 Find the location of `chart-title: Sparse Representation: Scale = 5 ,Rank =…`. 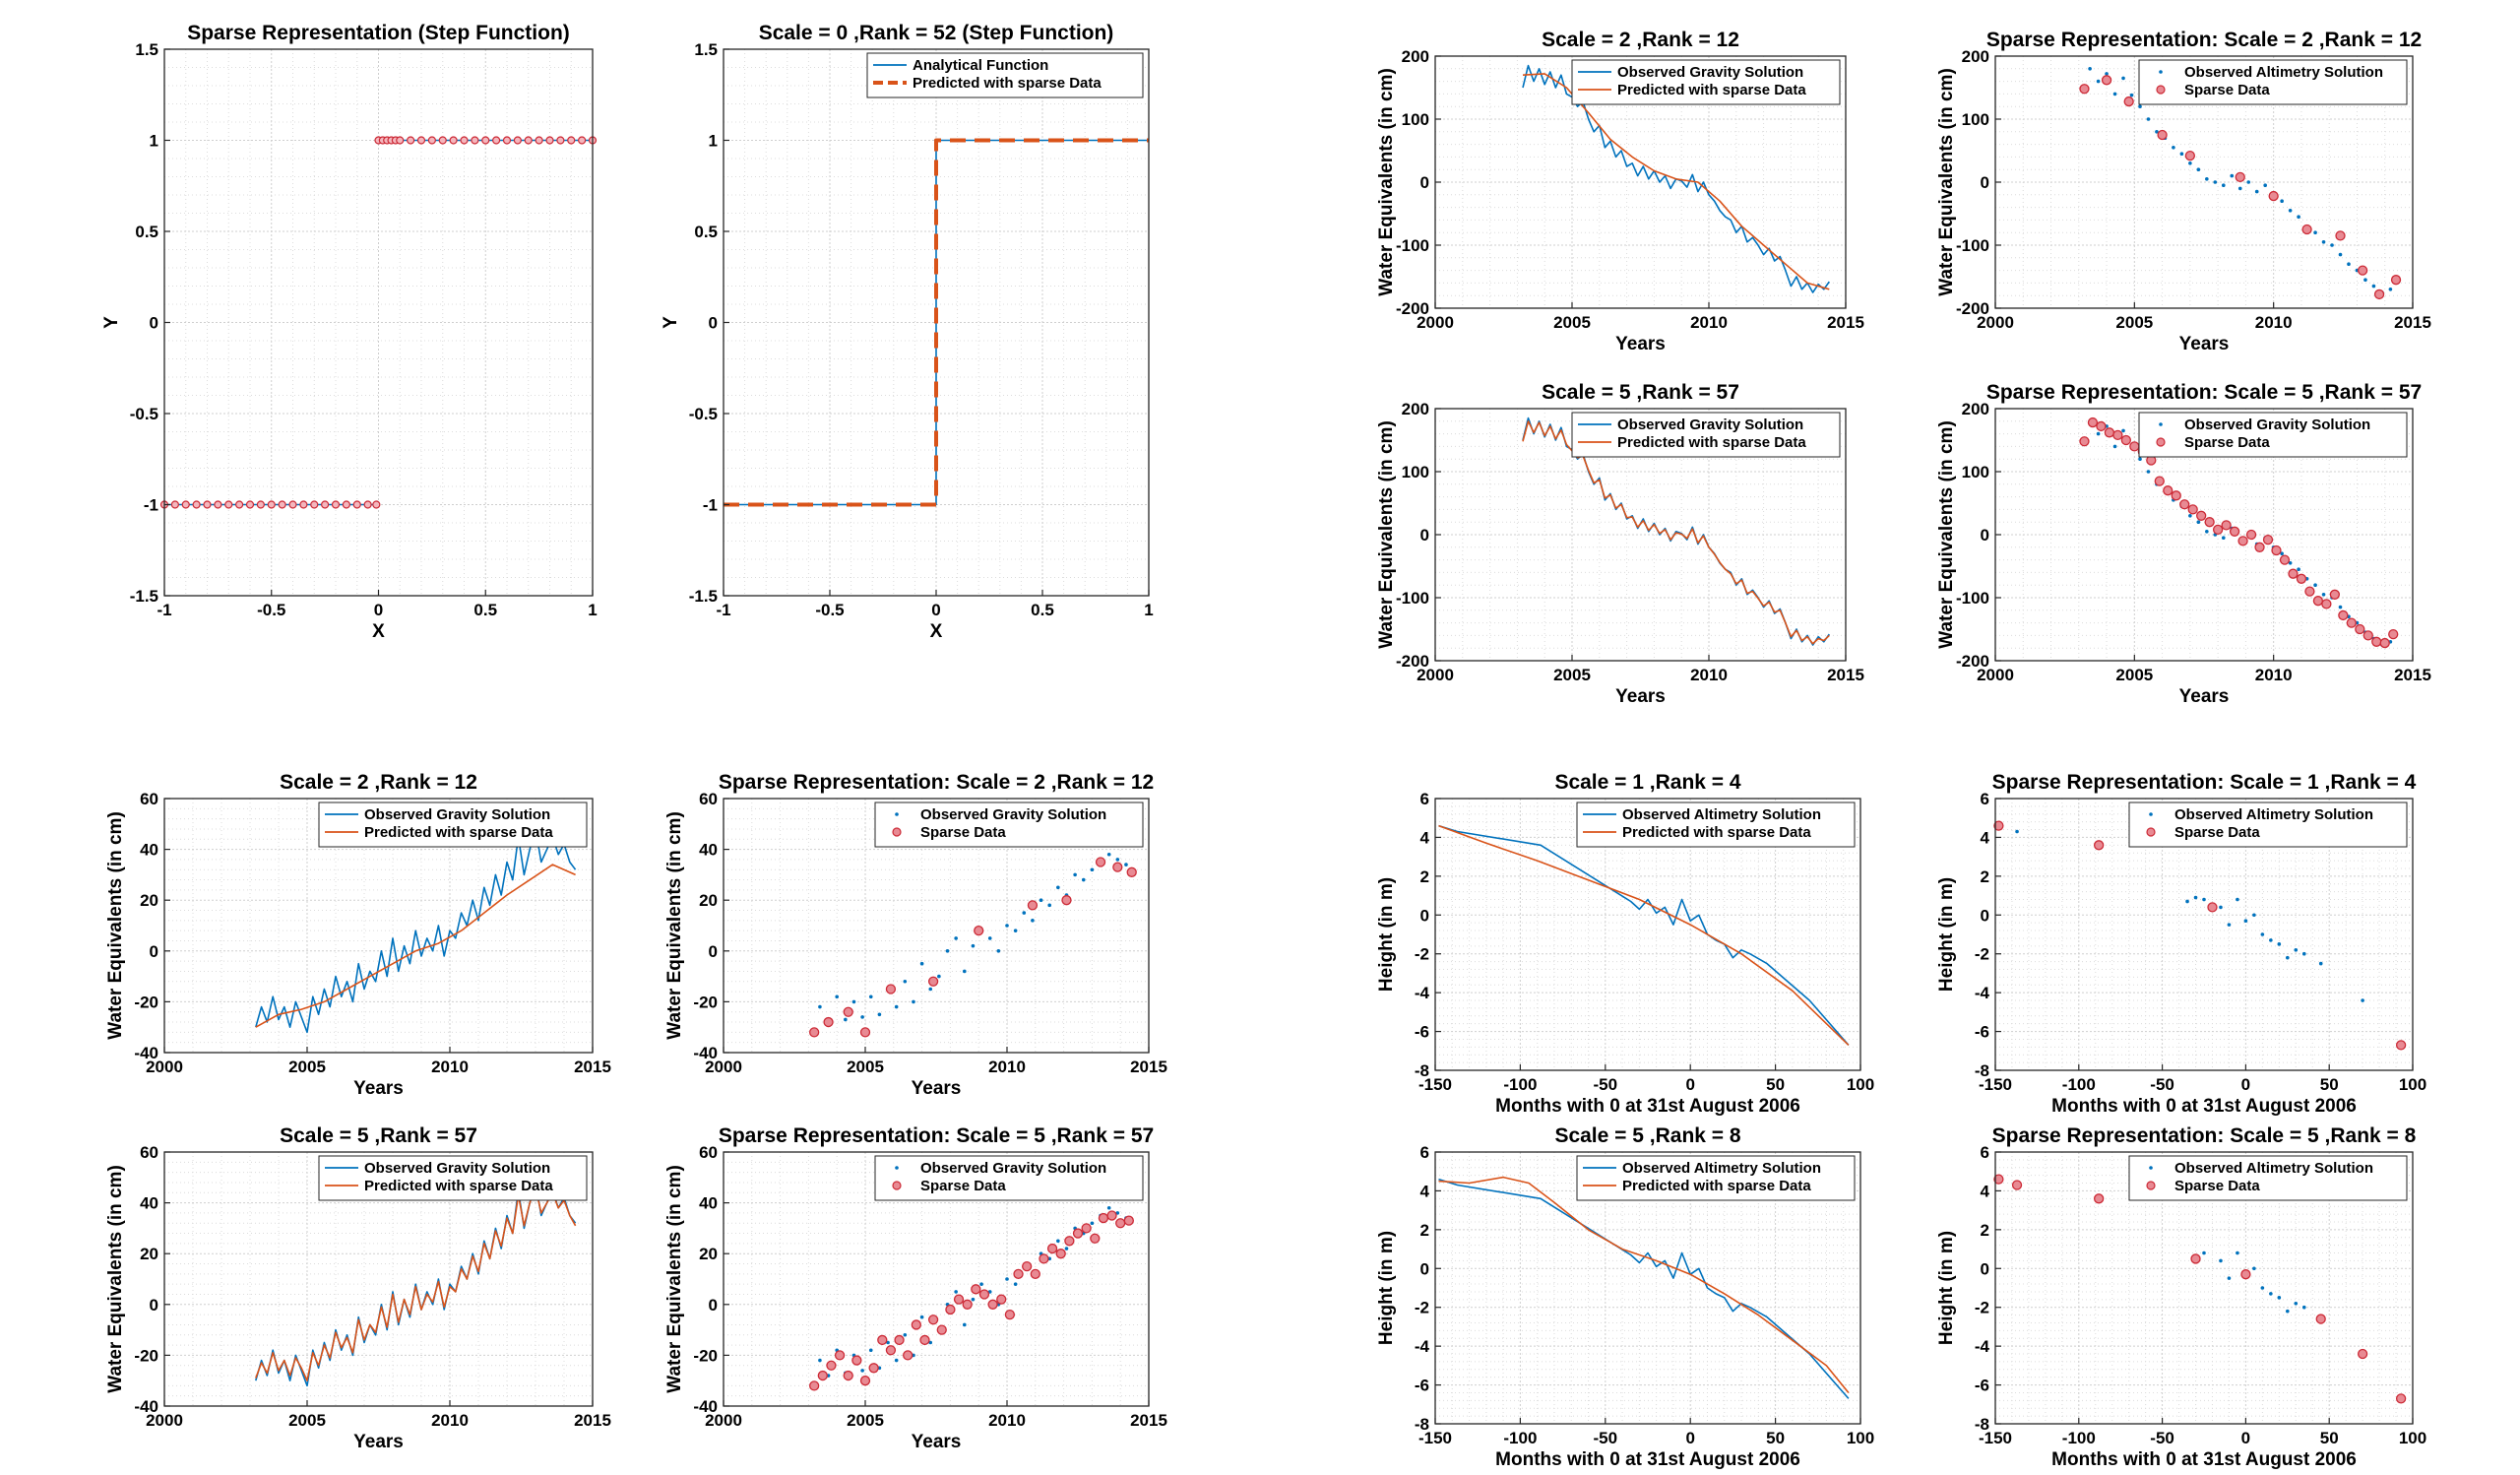

chart-title: Sparse Representation: Scale = 5 ,Rank =… is located at coordinates (2204, 392).